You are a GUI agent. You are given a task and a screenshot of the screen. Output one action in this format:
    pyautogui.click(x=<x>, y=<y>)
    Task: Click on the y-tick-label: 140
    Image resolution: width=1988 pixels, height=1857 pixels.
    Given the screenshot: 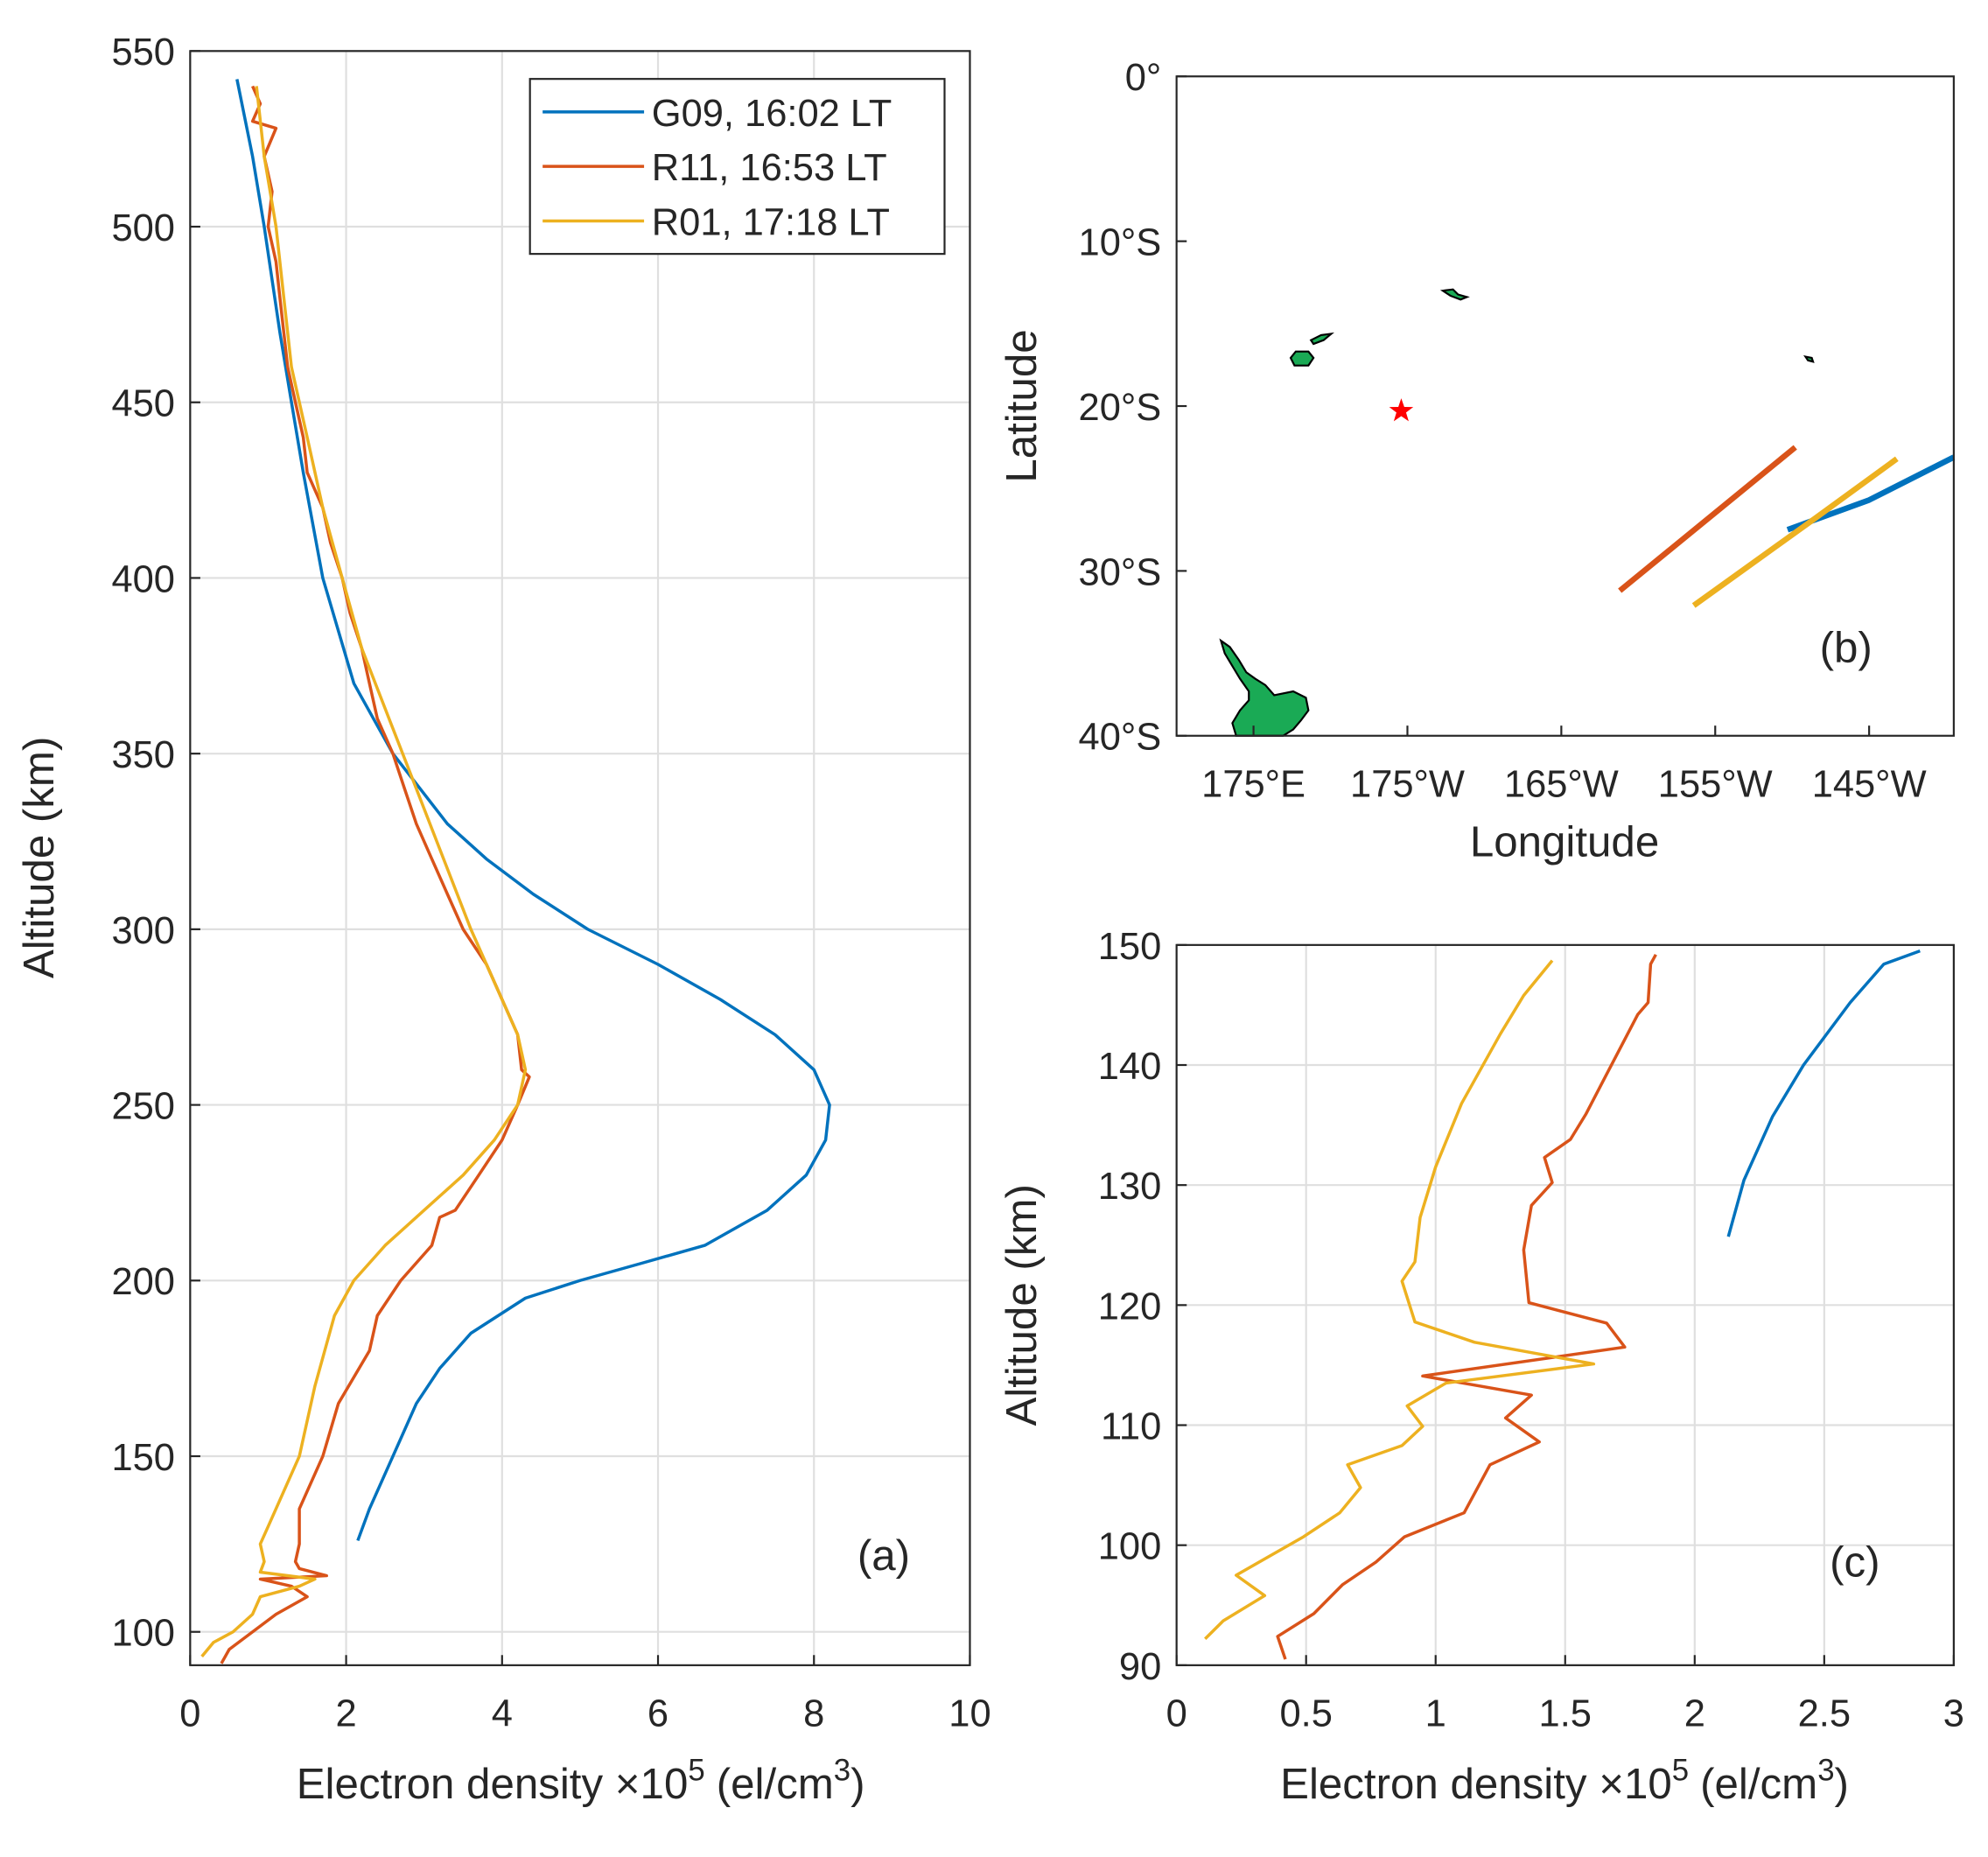 What is the action you would take?
    pyautogui.click(x=1130, y=1067)
    